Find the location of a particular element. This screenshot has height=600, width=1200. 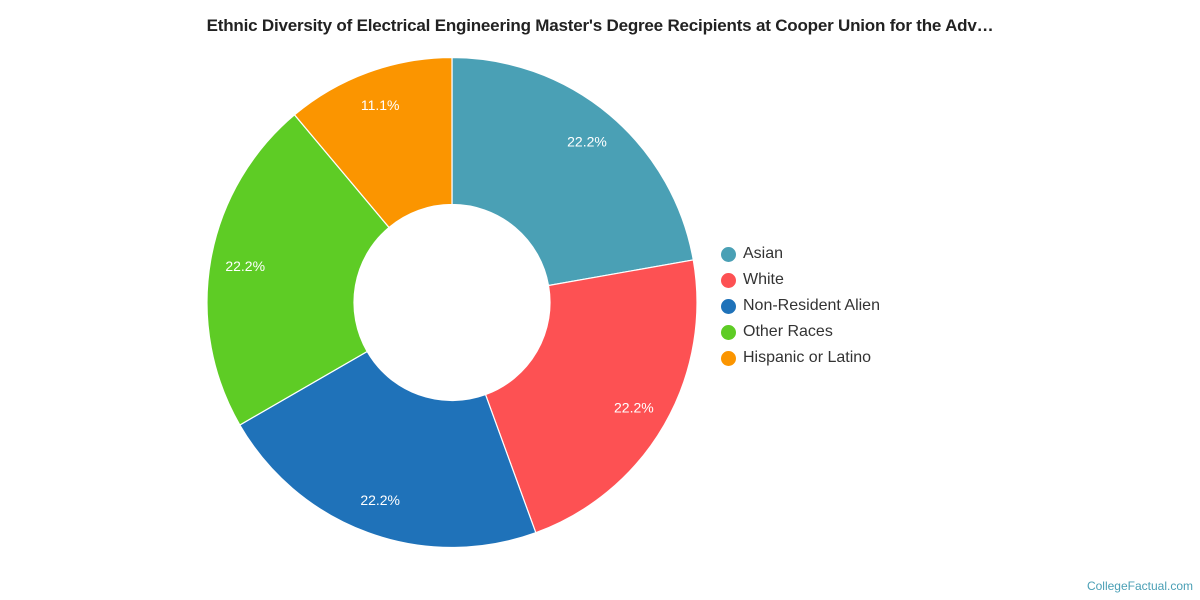

slice-asian is located at coordinates (572, 171).